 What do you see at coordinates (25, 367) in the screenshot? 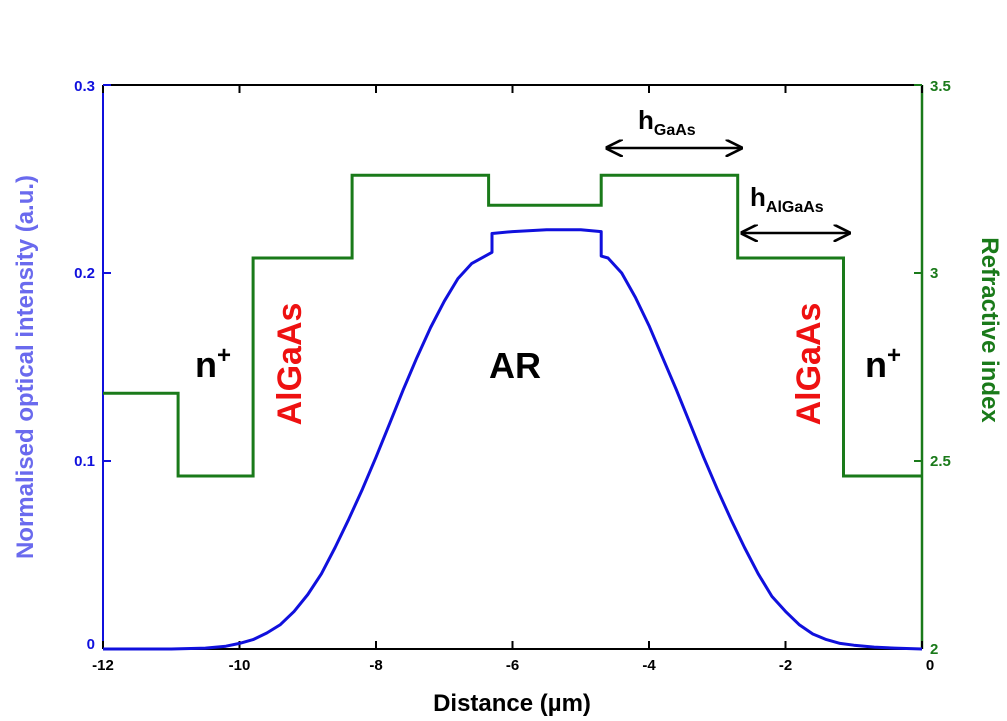
I see `left-y-axis-label: Normalised optical intensity (a.u.)` at bounding box center [25, 367].